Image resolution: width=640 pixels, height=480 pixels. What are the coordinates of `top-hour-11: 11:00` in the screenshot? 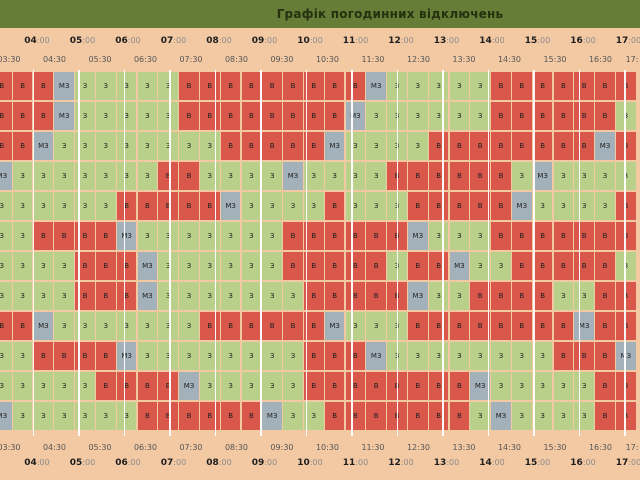 It's located at (355, 41).